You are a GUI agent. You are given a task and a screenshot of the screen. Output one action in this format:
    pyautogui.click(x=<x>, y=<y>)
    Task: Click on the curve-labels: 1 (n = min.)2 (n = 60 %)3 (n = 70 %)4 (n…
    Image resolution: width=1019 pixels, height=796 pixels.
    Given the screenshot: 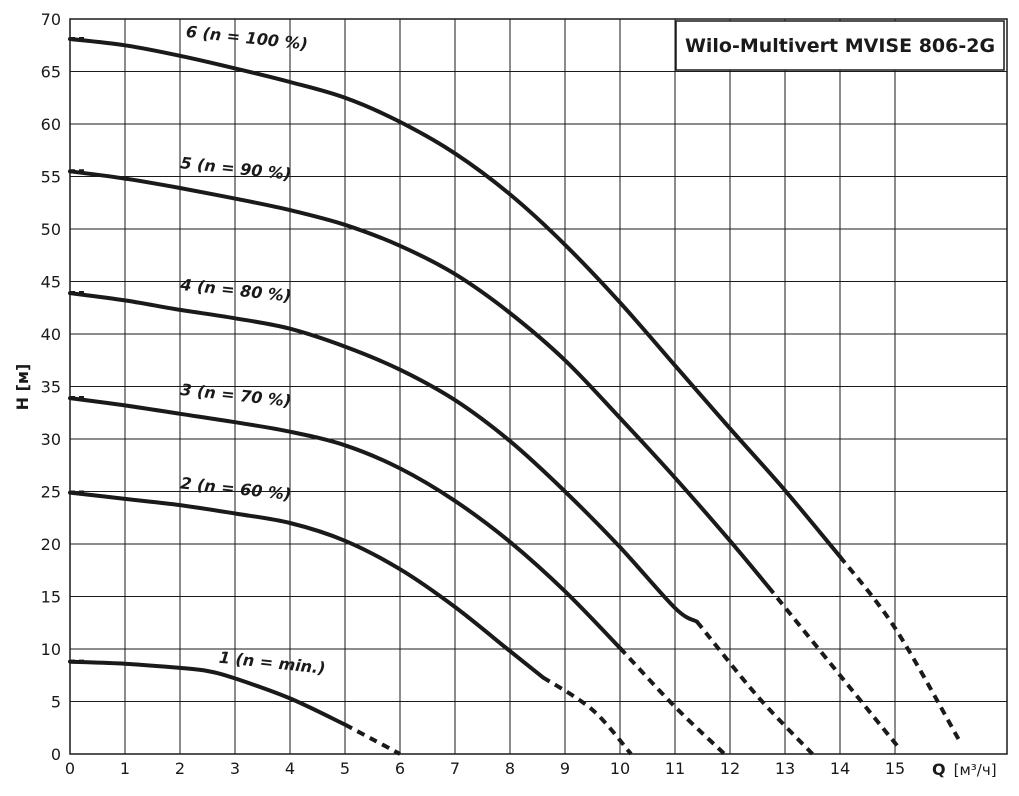 What is the action you would take?
    pyautogui.click(x=253, y=350)
    